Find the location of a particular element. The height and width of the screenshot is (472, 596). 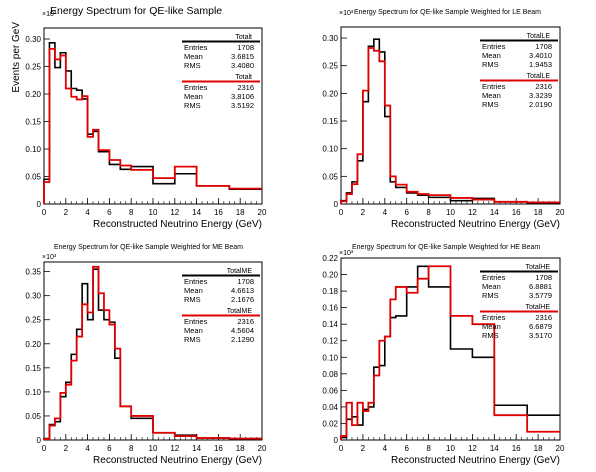

x-tick-label: 8 is located at coordinates (428, 212).